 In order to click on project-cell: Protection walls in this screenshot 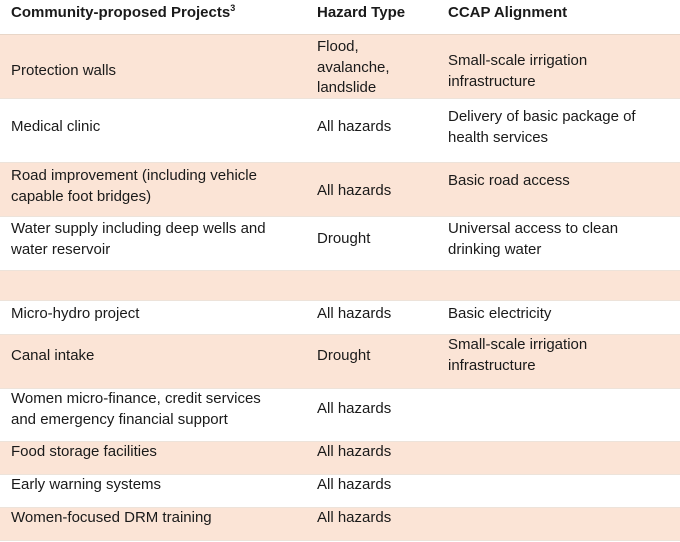, I will do `click(63, 71)`.